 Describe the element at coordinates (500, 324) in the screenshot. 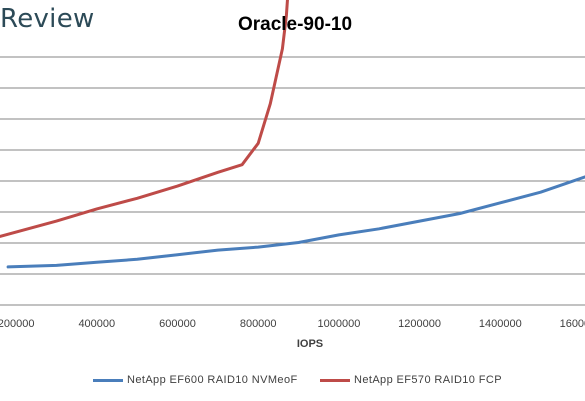

I see `x-tick-label: 1400000` at that location.